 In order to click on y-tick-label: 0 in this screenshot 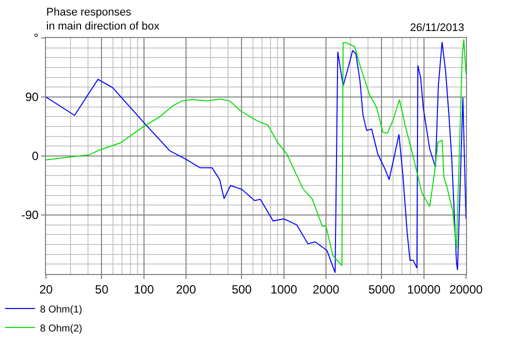, I will do `click(35, 156)`.